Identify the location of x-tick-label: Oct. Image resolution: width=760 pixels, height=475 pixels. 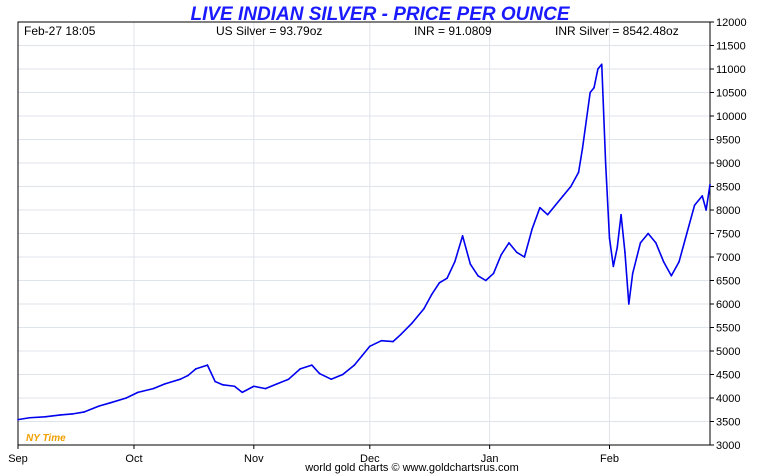
(133, 459).